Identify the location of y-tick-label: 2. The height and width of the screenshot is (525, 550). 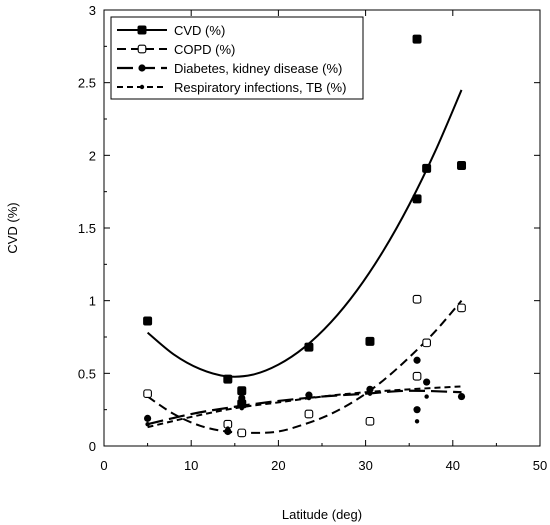
(92, 155).